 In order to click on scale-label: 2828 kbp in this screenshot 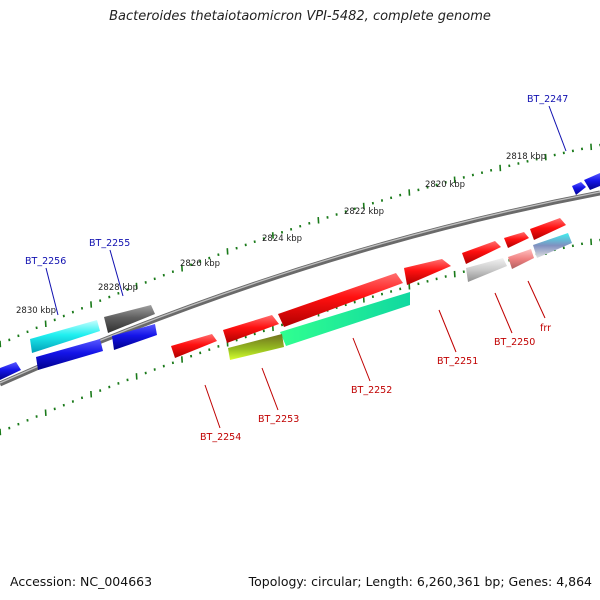, I will do `click(118, 288)`.